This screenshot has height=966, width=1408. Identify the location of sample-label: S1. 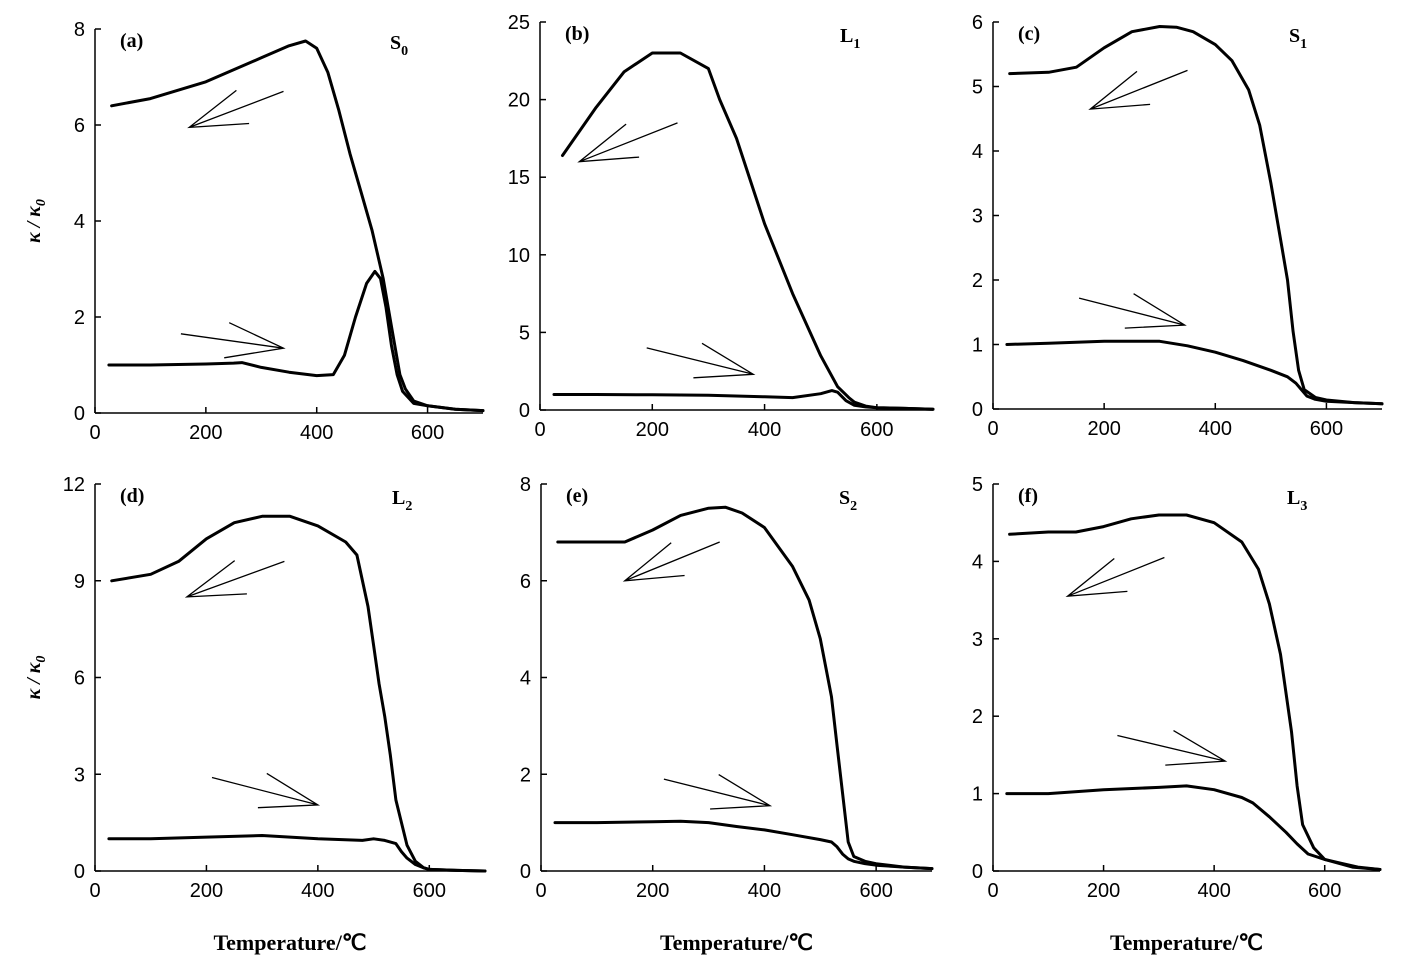
(1298, 38).